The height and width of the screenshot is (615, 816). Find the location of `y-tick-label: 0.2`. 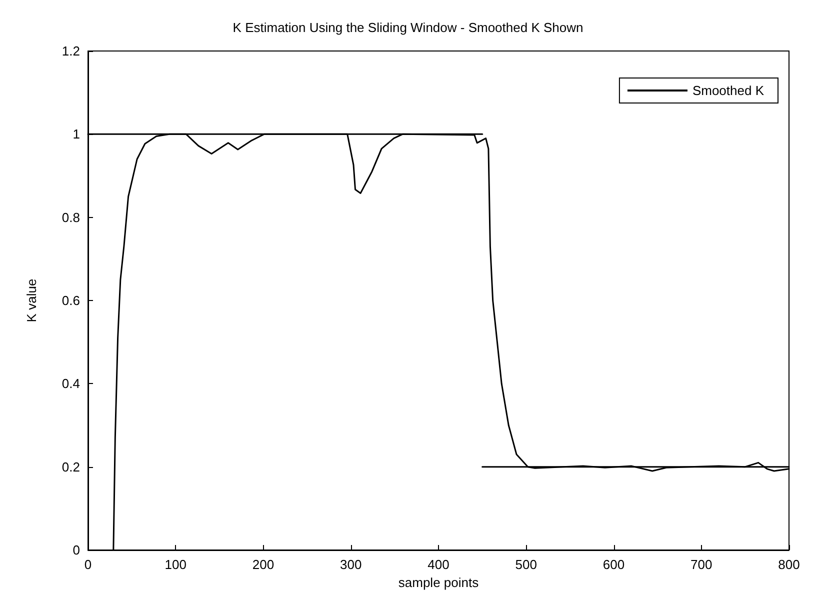

y-tick-label: 0.2 is located at coordinates (71, 466).